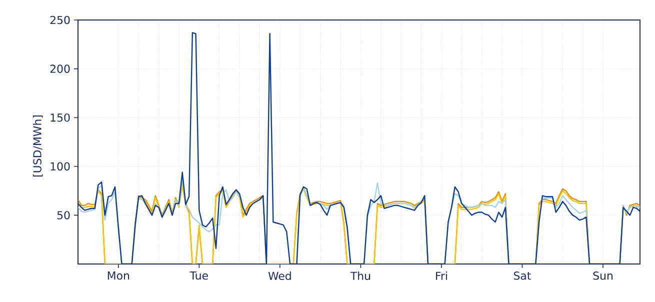  Describe the element at coordinates (199, 276) in the screenshot. I see `x-tick-label: Tue` at that location.